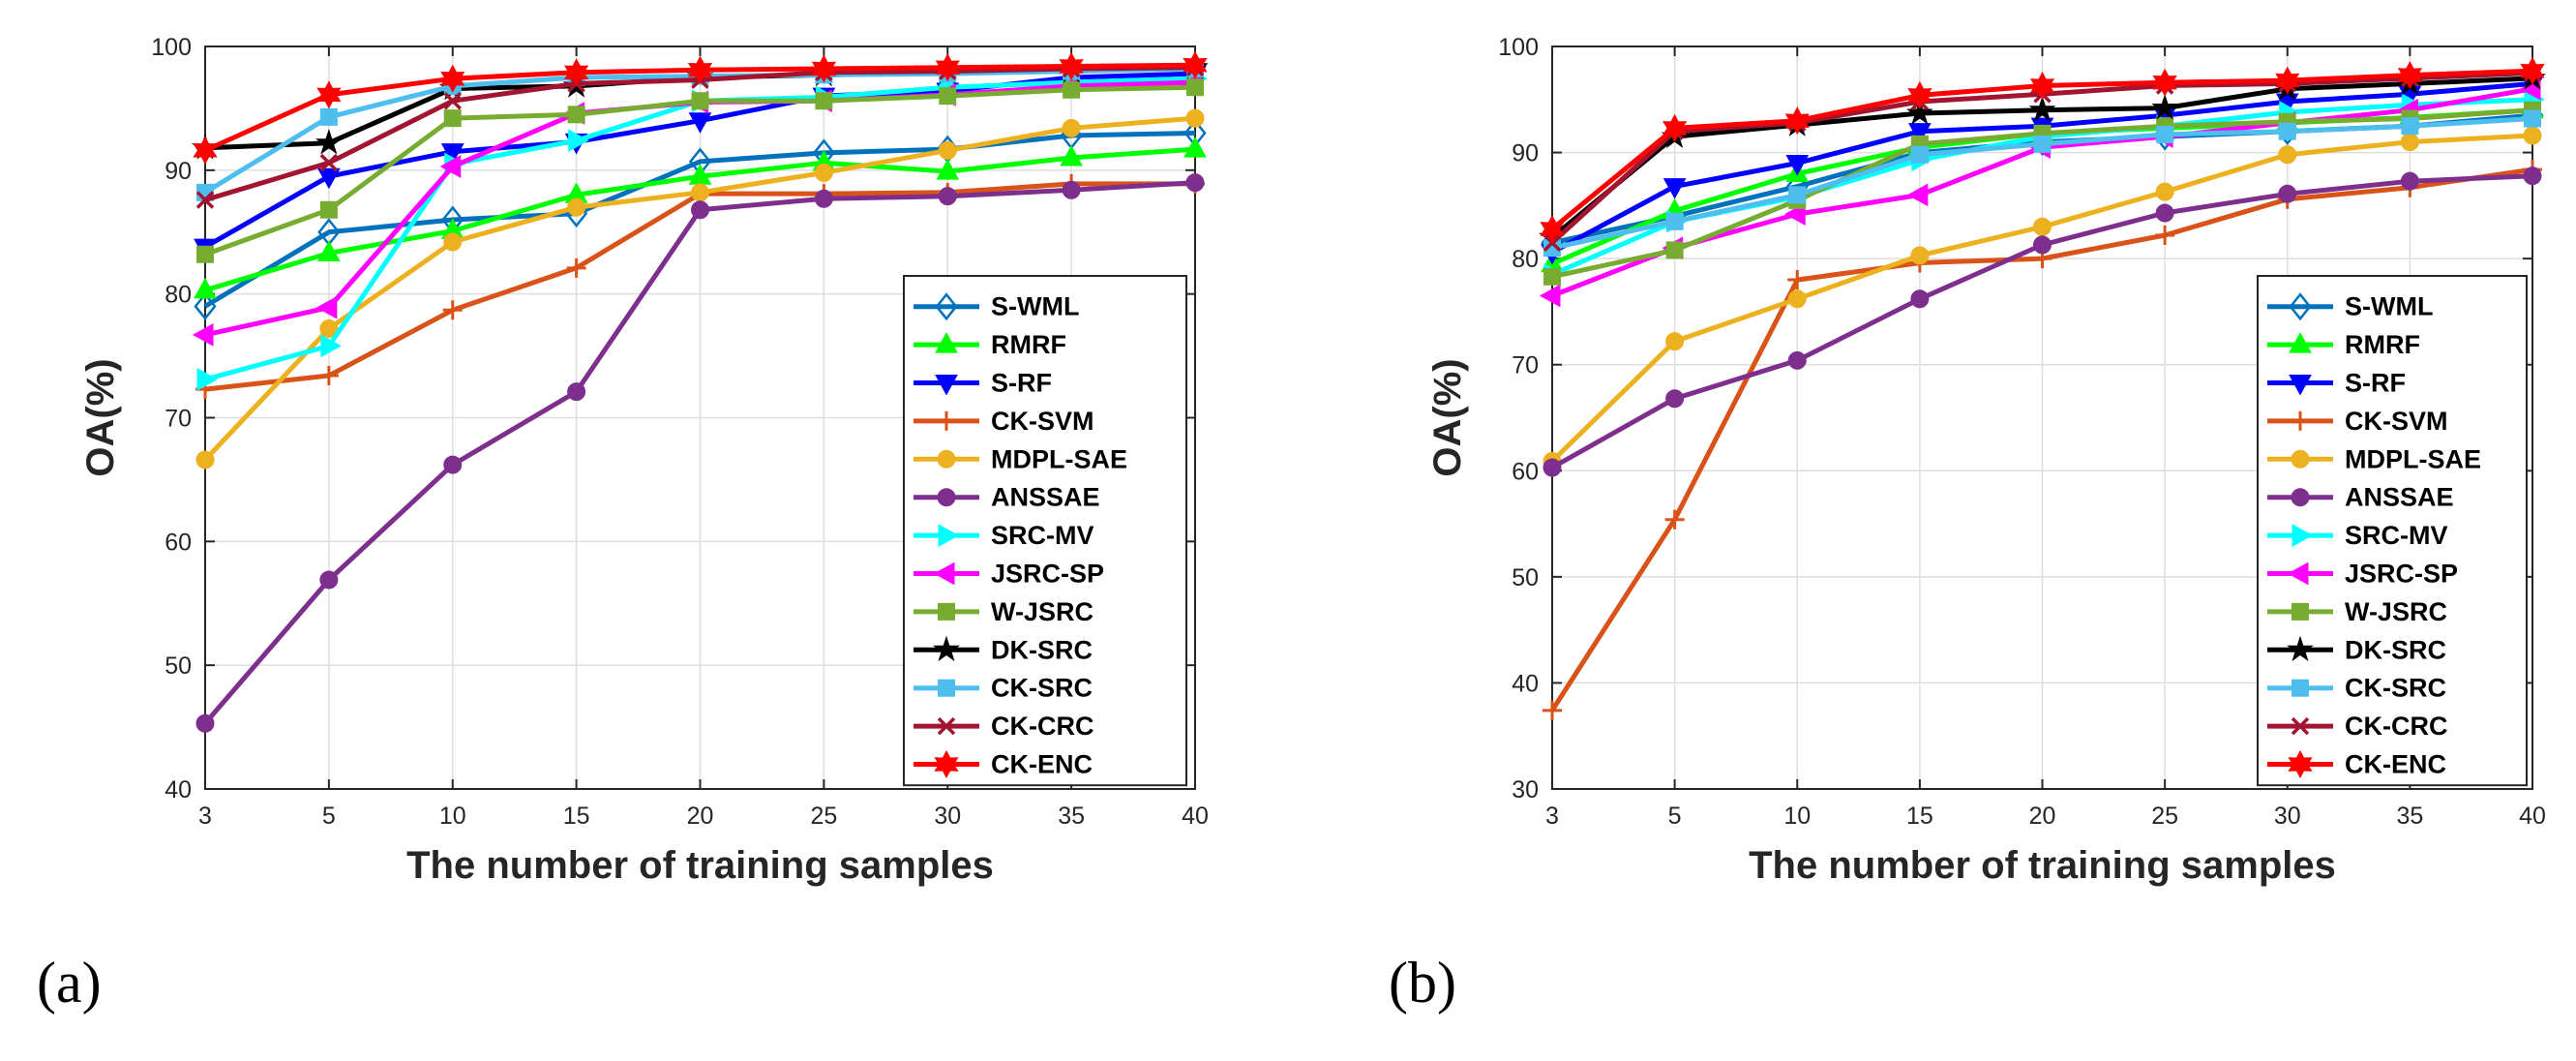 The height and width of the screenshot is (1061, 2576). I want to click on x-tick-label: 15, so click(576, 816).